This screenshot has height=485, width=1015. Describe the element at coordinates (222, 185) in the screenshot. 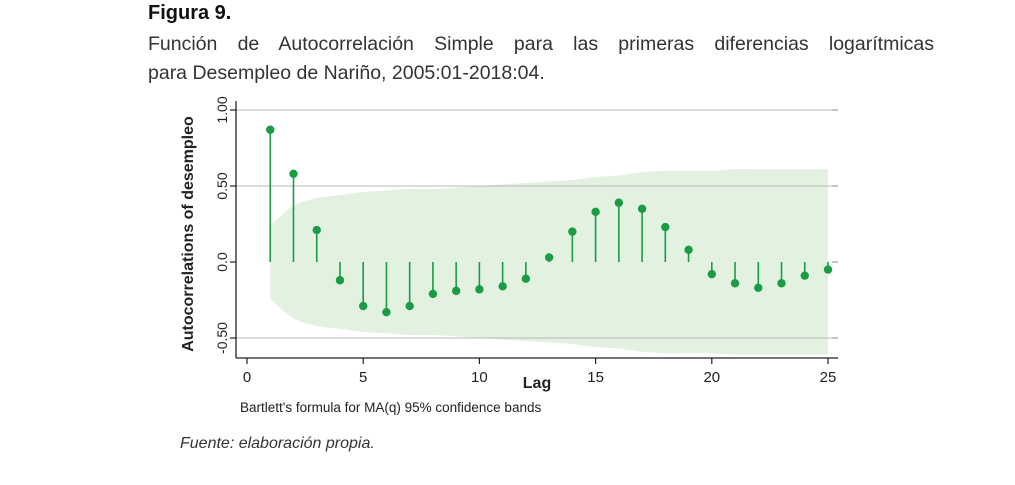

I see `y-tick-label: 0.50` at that location.